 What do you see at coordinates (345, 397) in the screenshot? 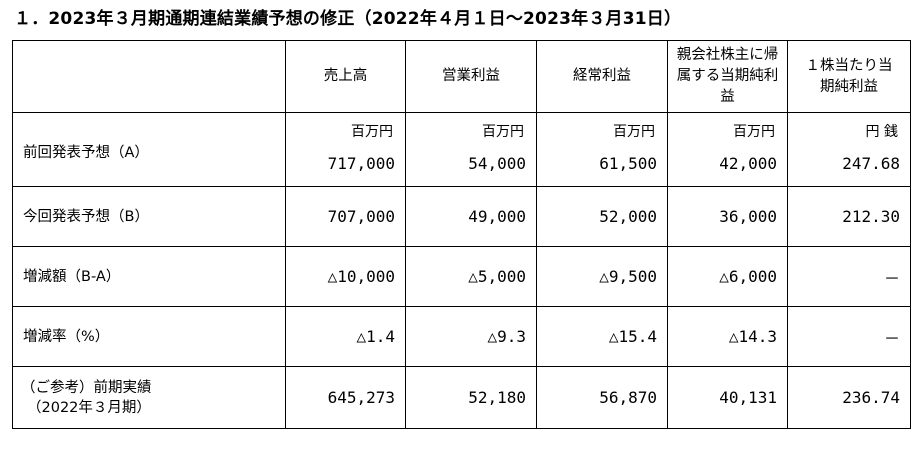
I see `value-cell: 645,273` at bounding box center [345, 397].